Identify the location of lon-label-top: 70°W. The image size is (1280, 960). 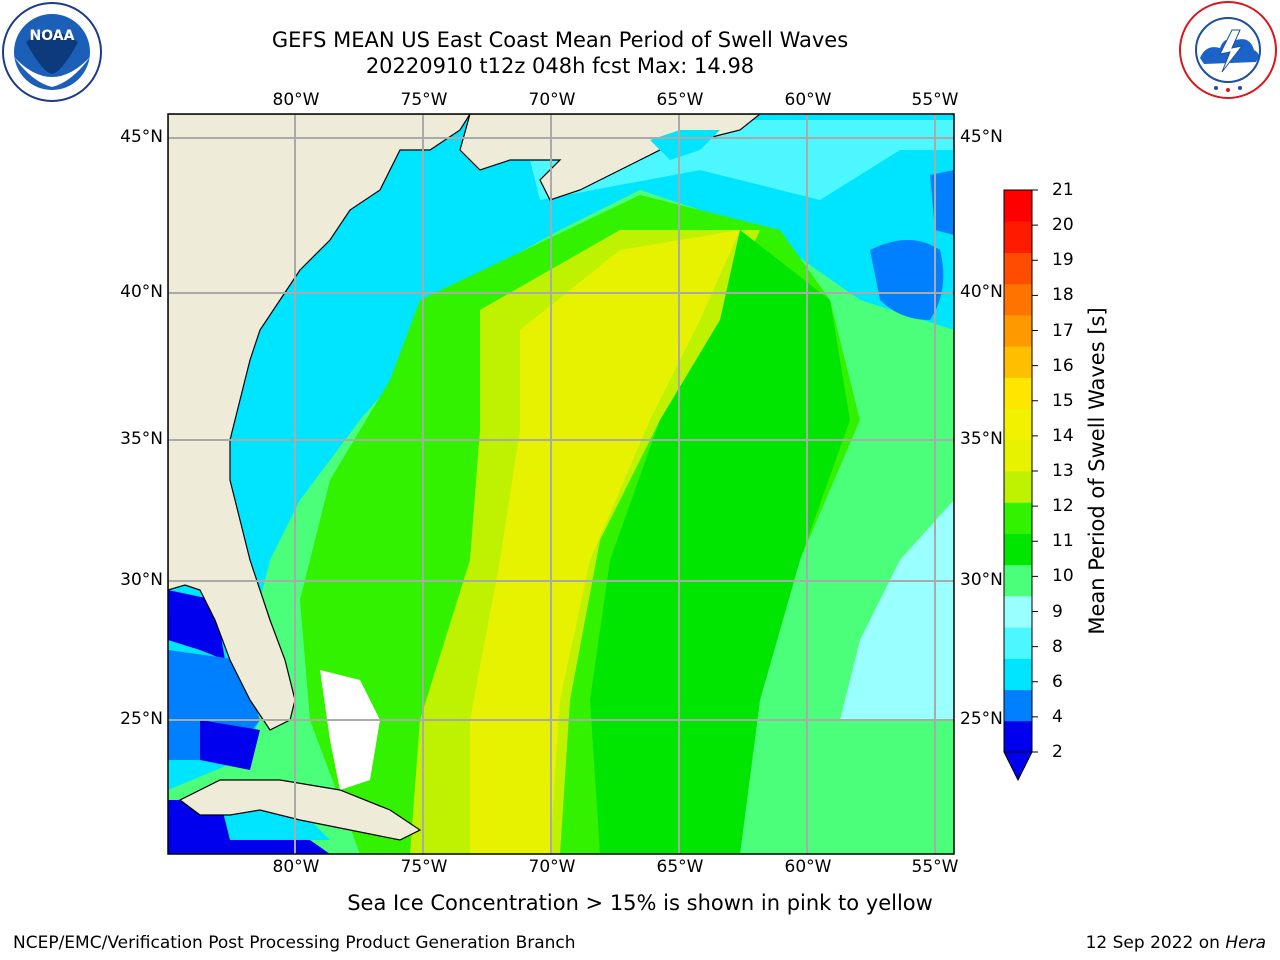
(552, 100).